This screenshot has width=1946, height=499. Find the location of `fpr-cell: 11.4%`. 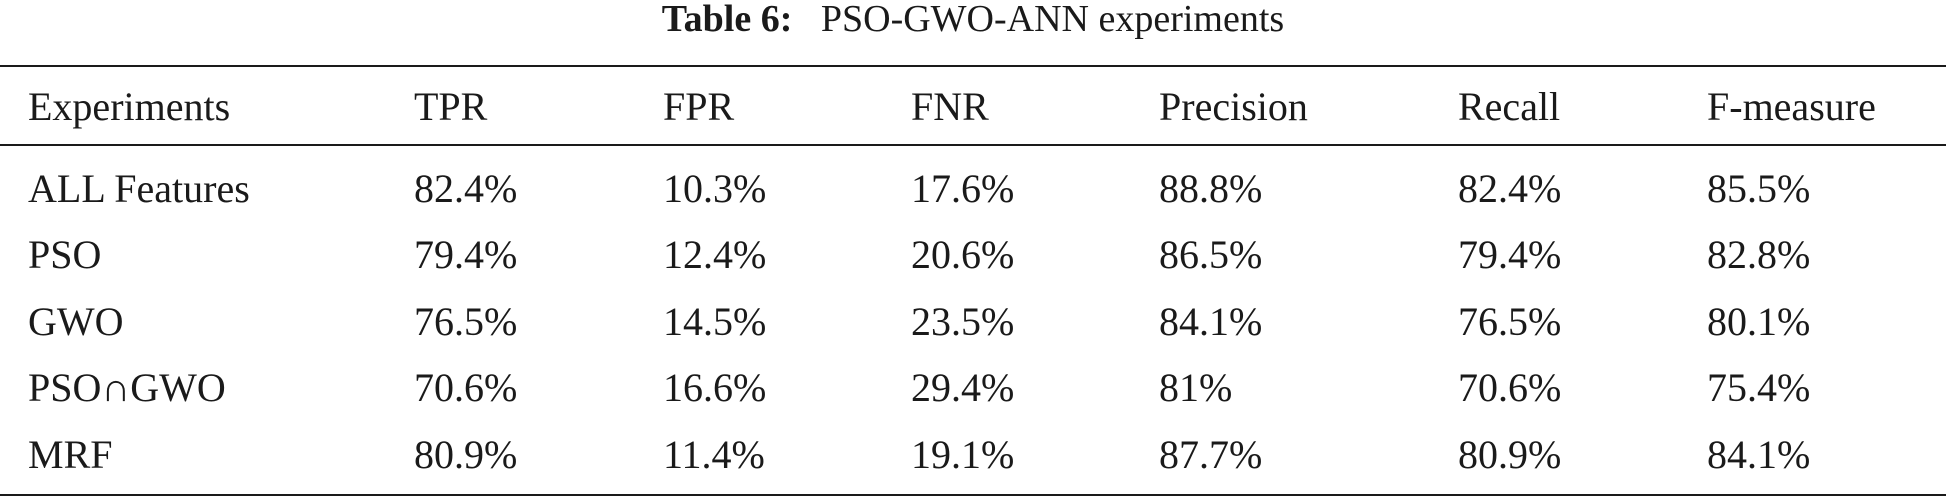

fpr-cell: 11.4% is located at coordinates (714, 454).